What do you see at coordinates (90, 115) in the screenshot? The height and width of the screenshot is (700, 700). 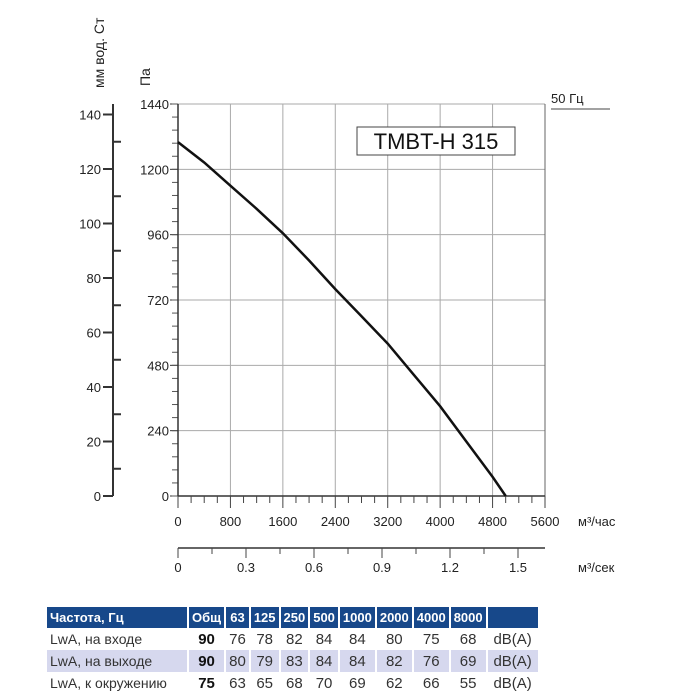 I see `y-tick-label-mm: 140` at bounding box center [90, 115].